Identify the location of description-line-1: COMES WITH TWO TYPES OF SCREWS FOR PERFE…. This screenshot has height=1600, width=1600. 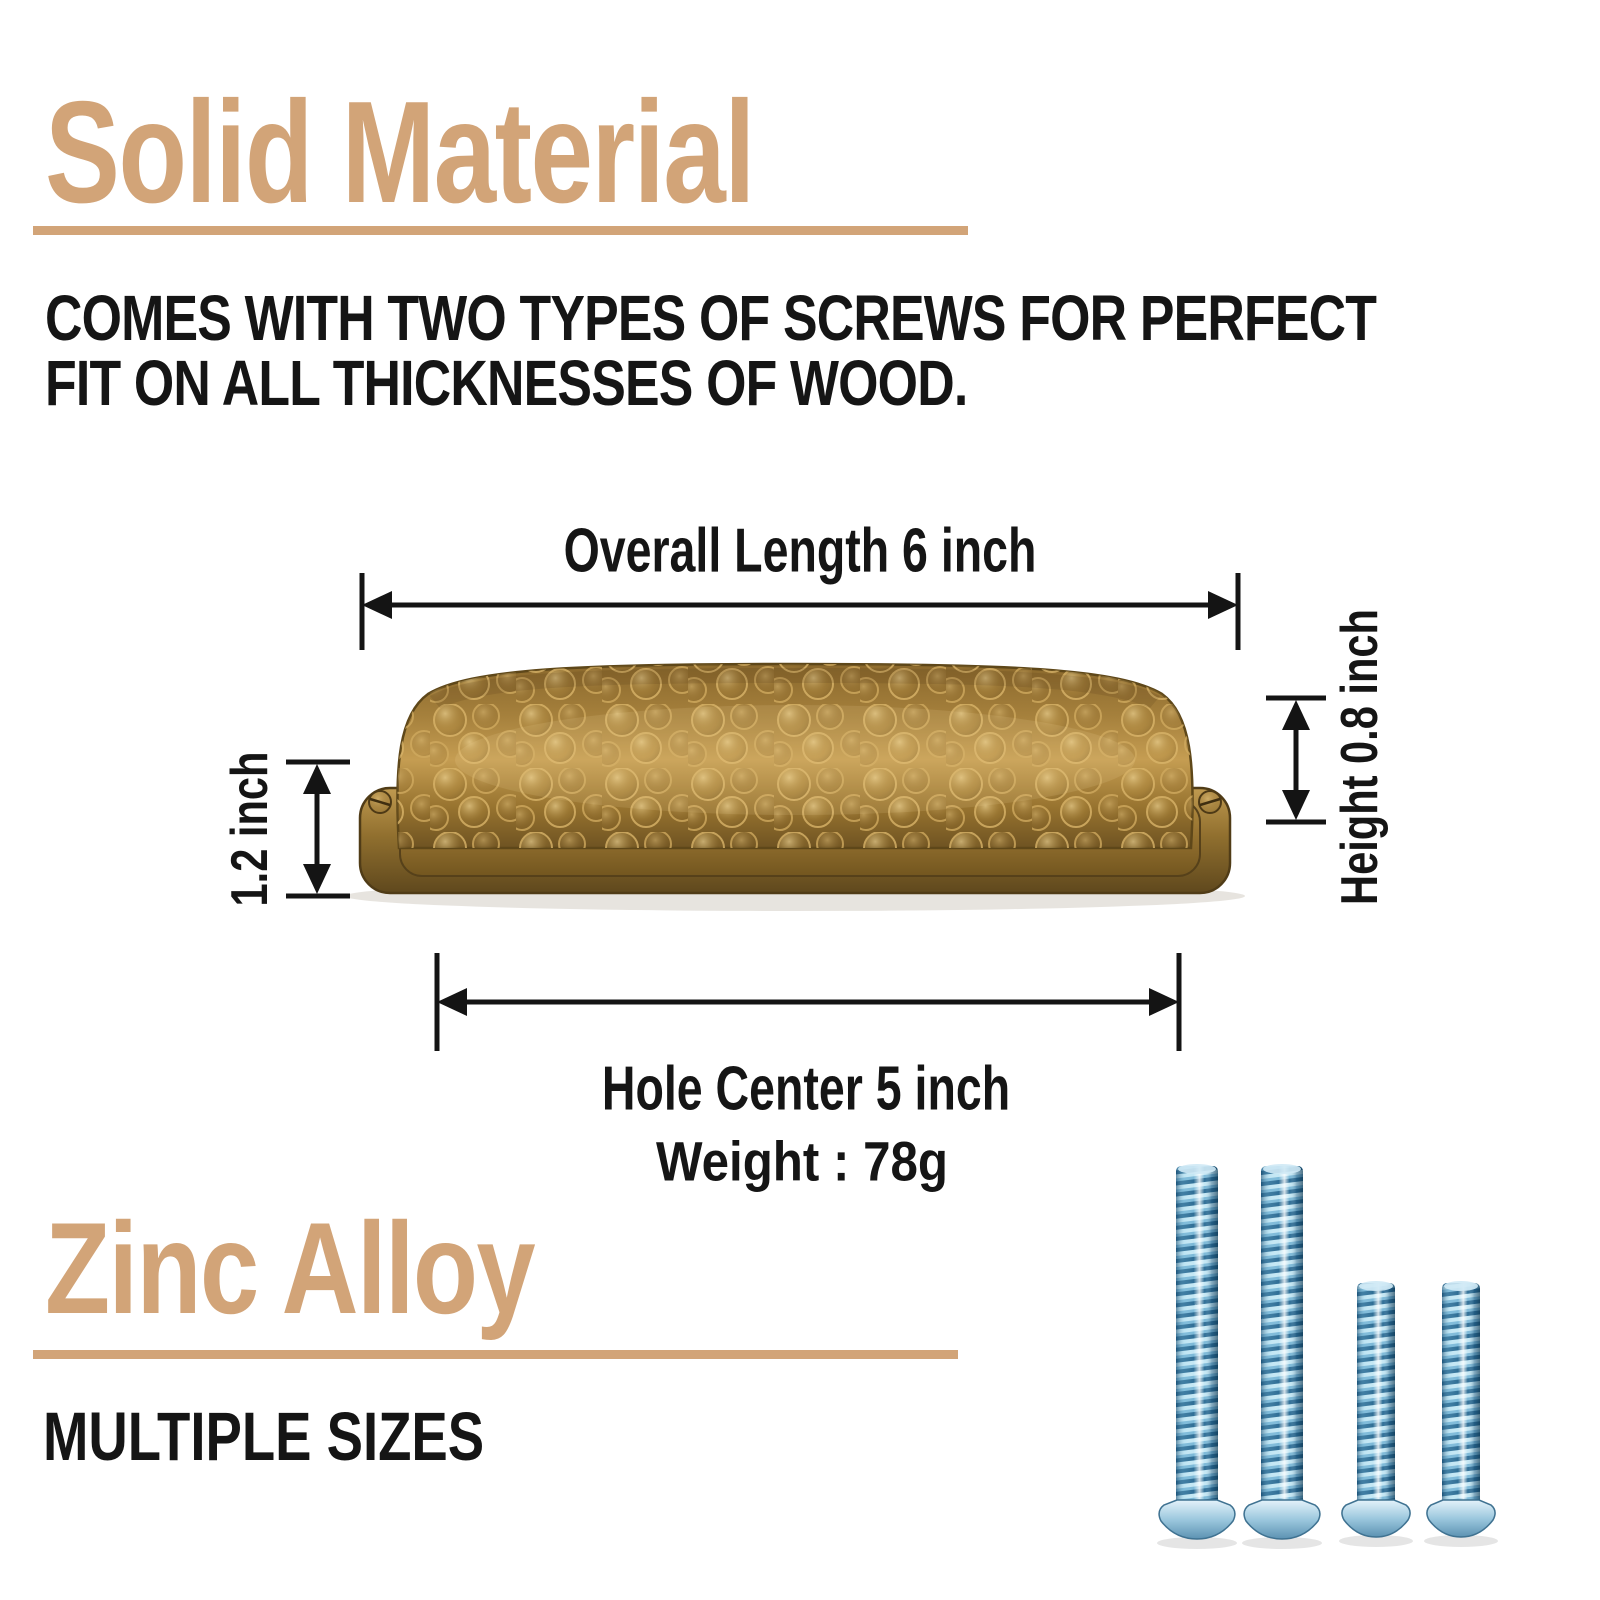
(711, 318).